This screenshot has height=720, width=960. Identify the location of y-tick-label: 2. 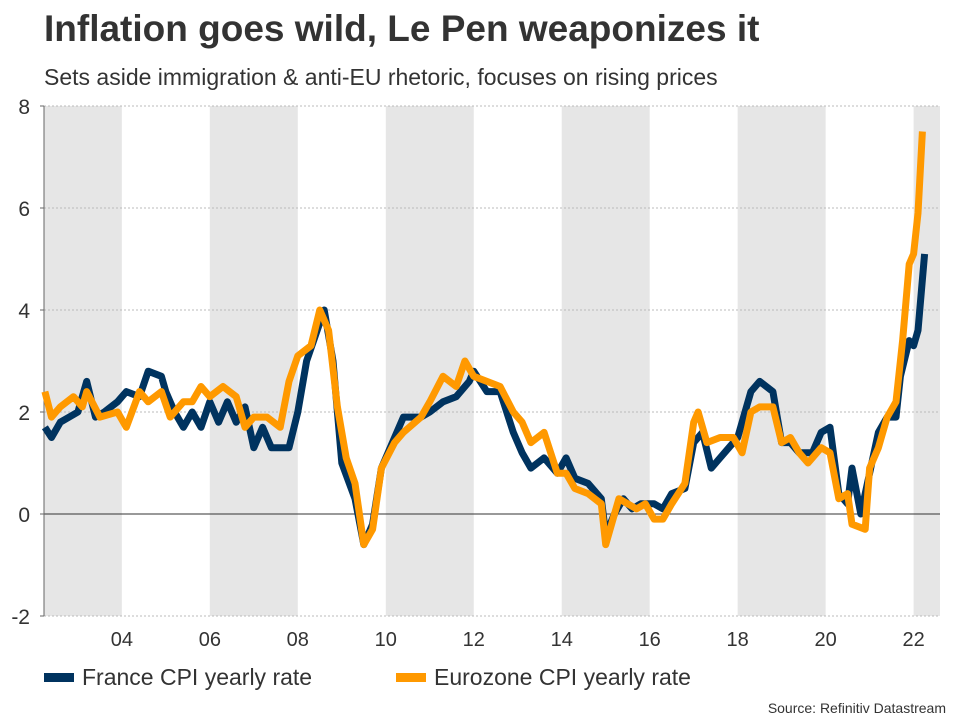
(24, 413).